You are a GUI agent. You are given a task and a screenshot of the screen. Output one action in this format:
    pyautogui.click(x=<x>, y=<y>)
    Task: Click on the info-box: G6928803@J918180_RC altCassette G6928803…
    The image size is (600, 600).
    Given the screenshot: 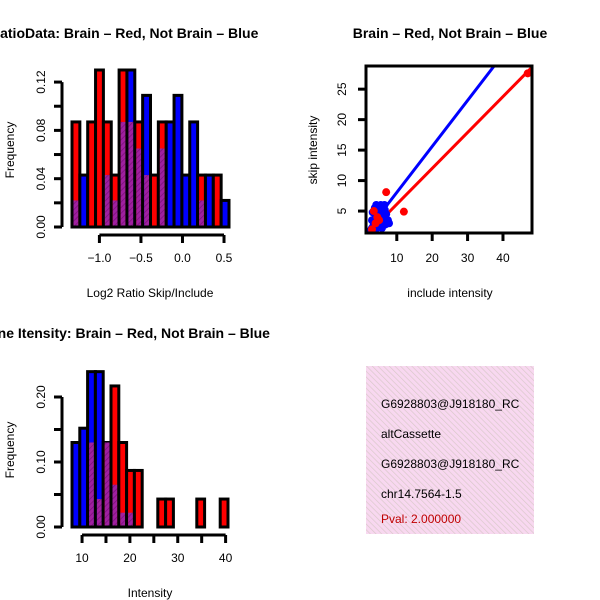 What is the action you would take?
    pyautogui.click(x=450, y=450)
    